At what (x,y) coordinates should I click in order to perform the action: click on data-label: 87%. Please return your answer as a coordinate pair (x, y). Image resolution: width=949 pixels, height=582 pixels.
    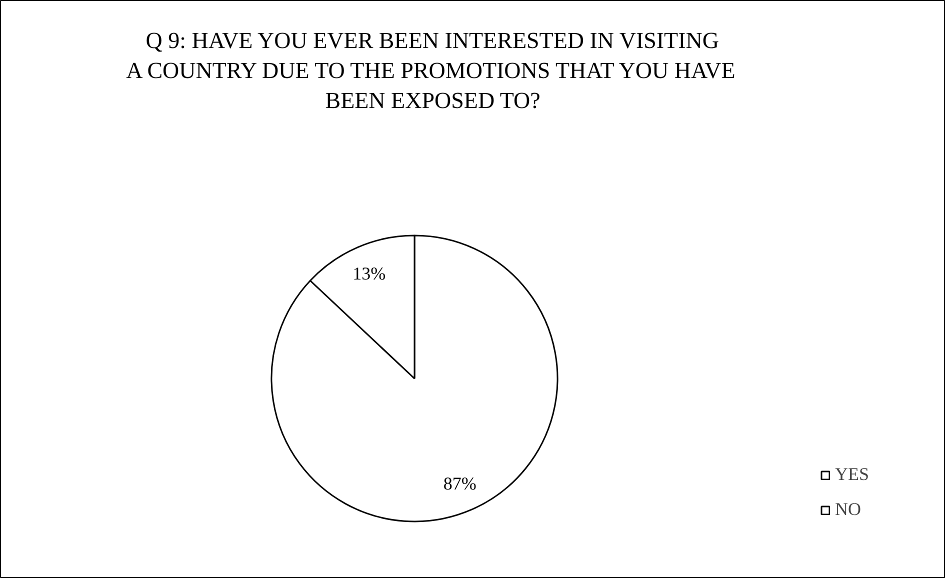
    Looking at the image, I should click on (459, 483).